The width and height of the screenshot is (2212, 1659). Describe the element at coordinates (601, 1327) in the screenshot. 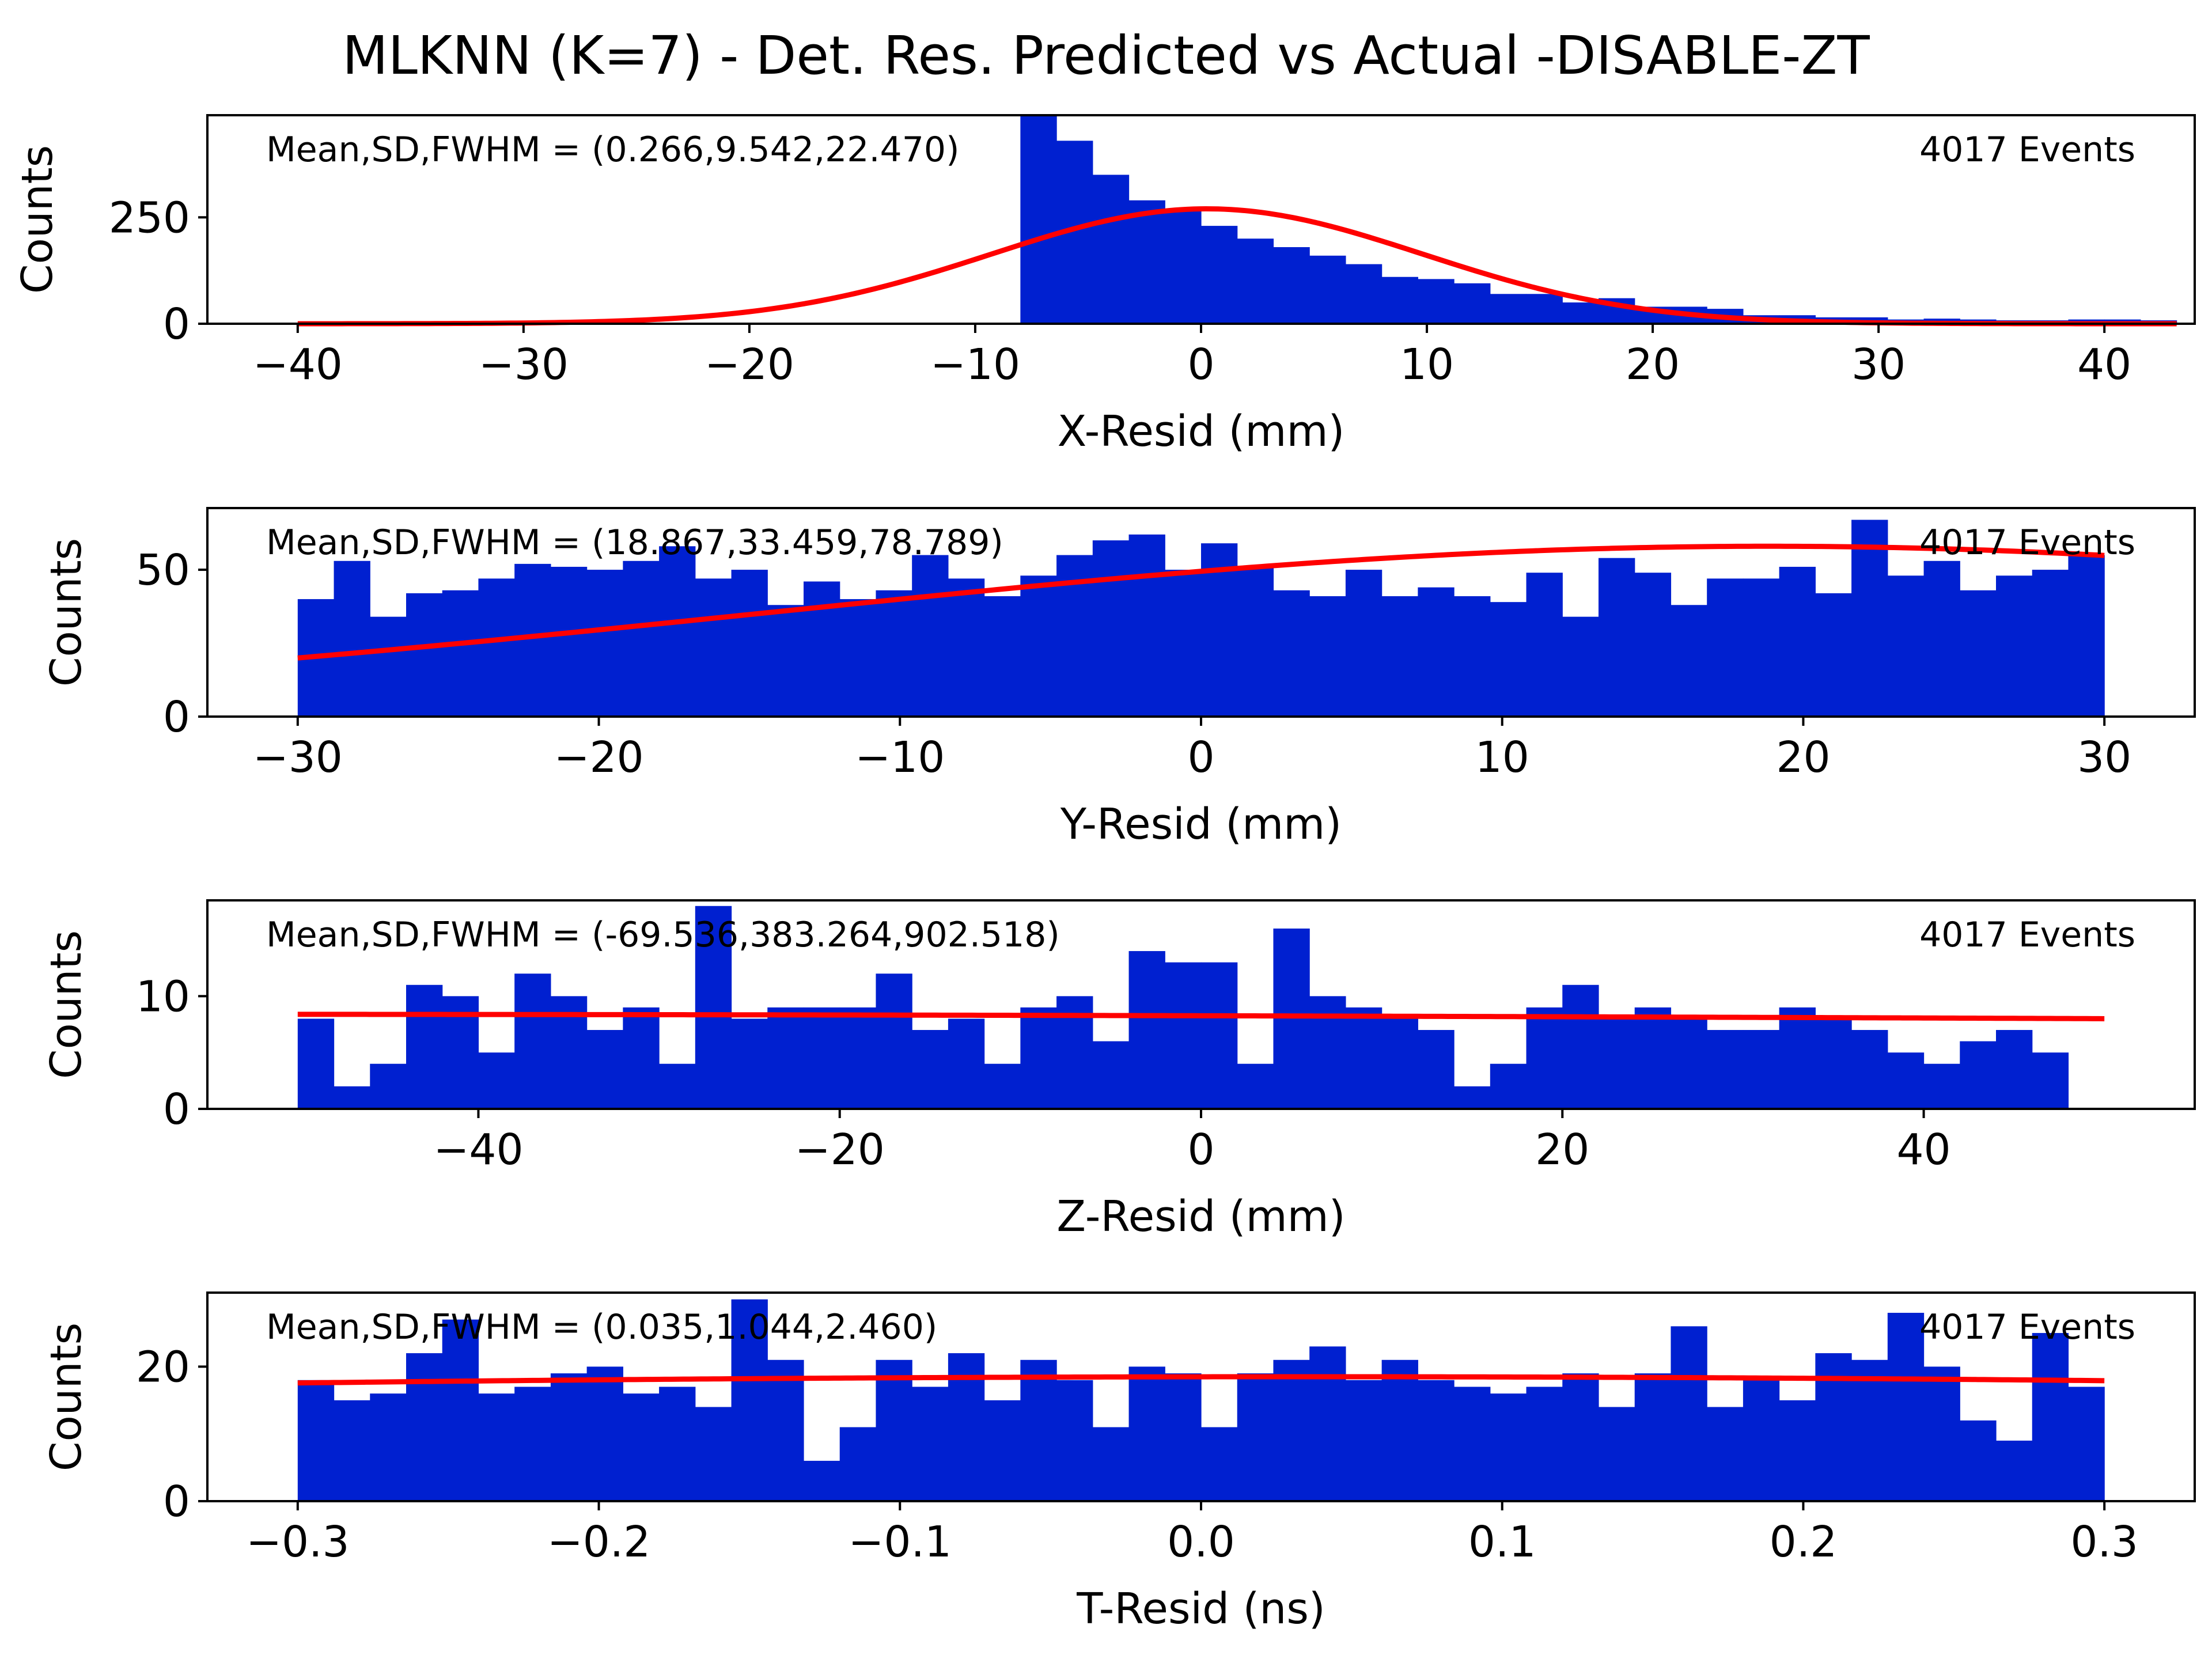

I see `stats-annotation: Mean,SD,FWHM = (0.035,1.044,2.460)` at that location.